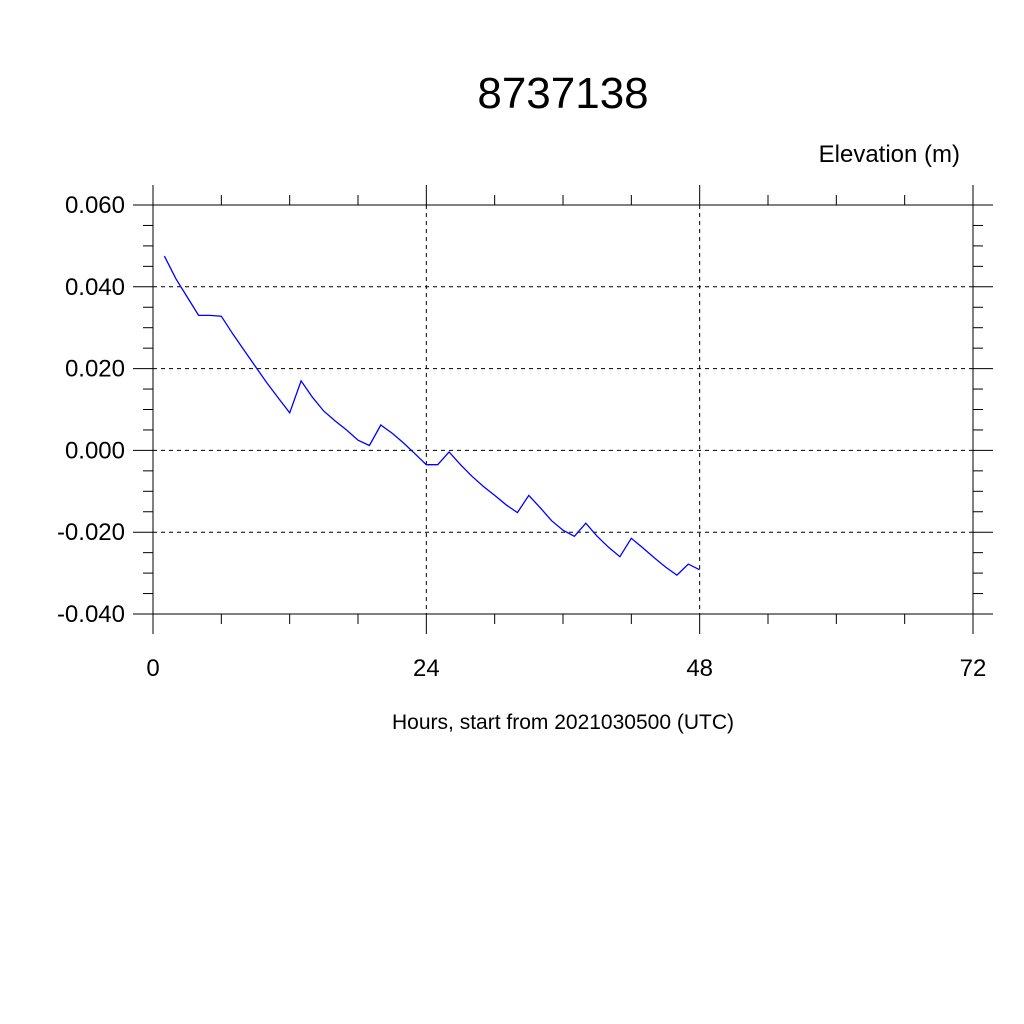 This screenshot has width=1024, height=1024. Describe the element at coordinates (563, 722) in the screenshot. I see `x-axis-label: Hours, start from 2021030500 (UTC)` at that location.